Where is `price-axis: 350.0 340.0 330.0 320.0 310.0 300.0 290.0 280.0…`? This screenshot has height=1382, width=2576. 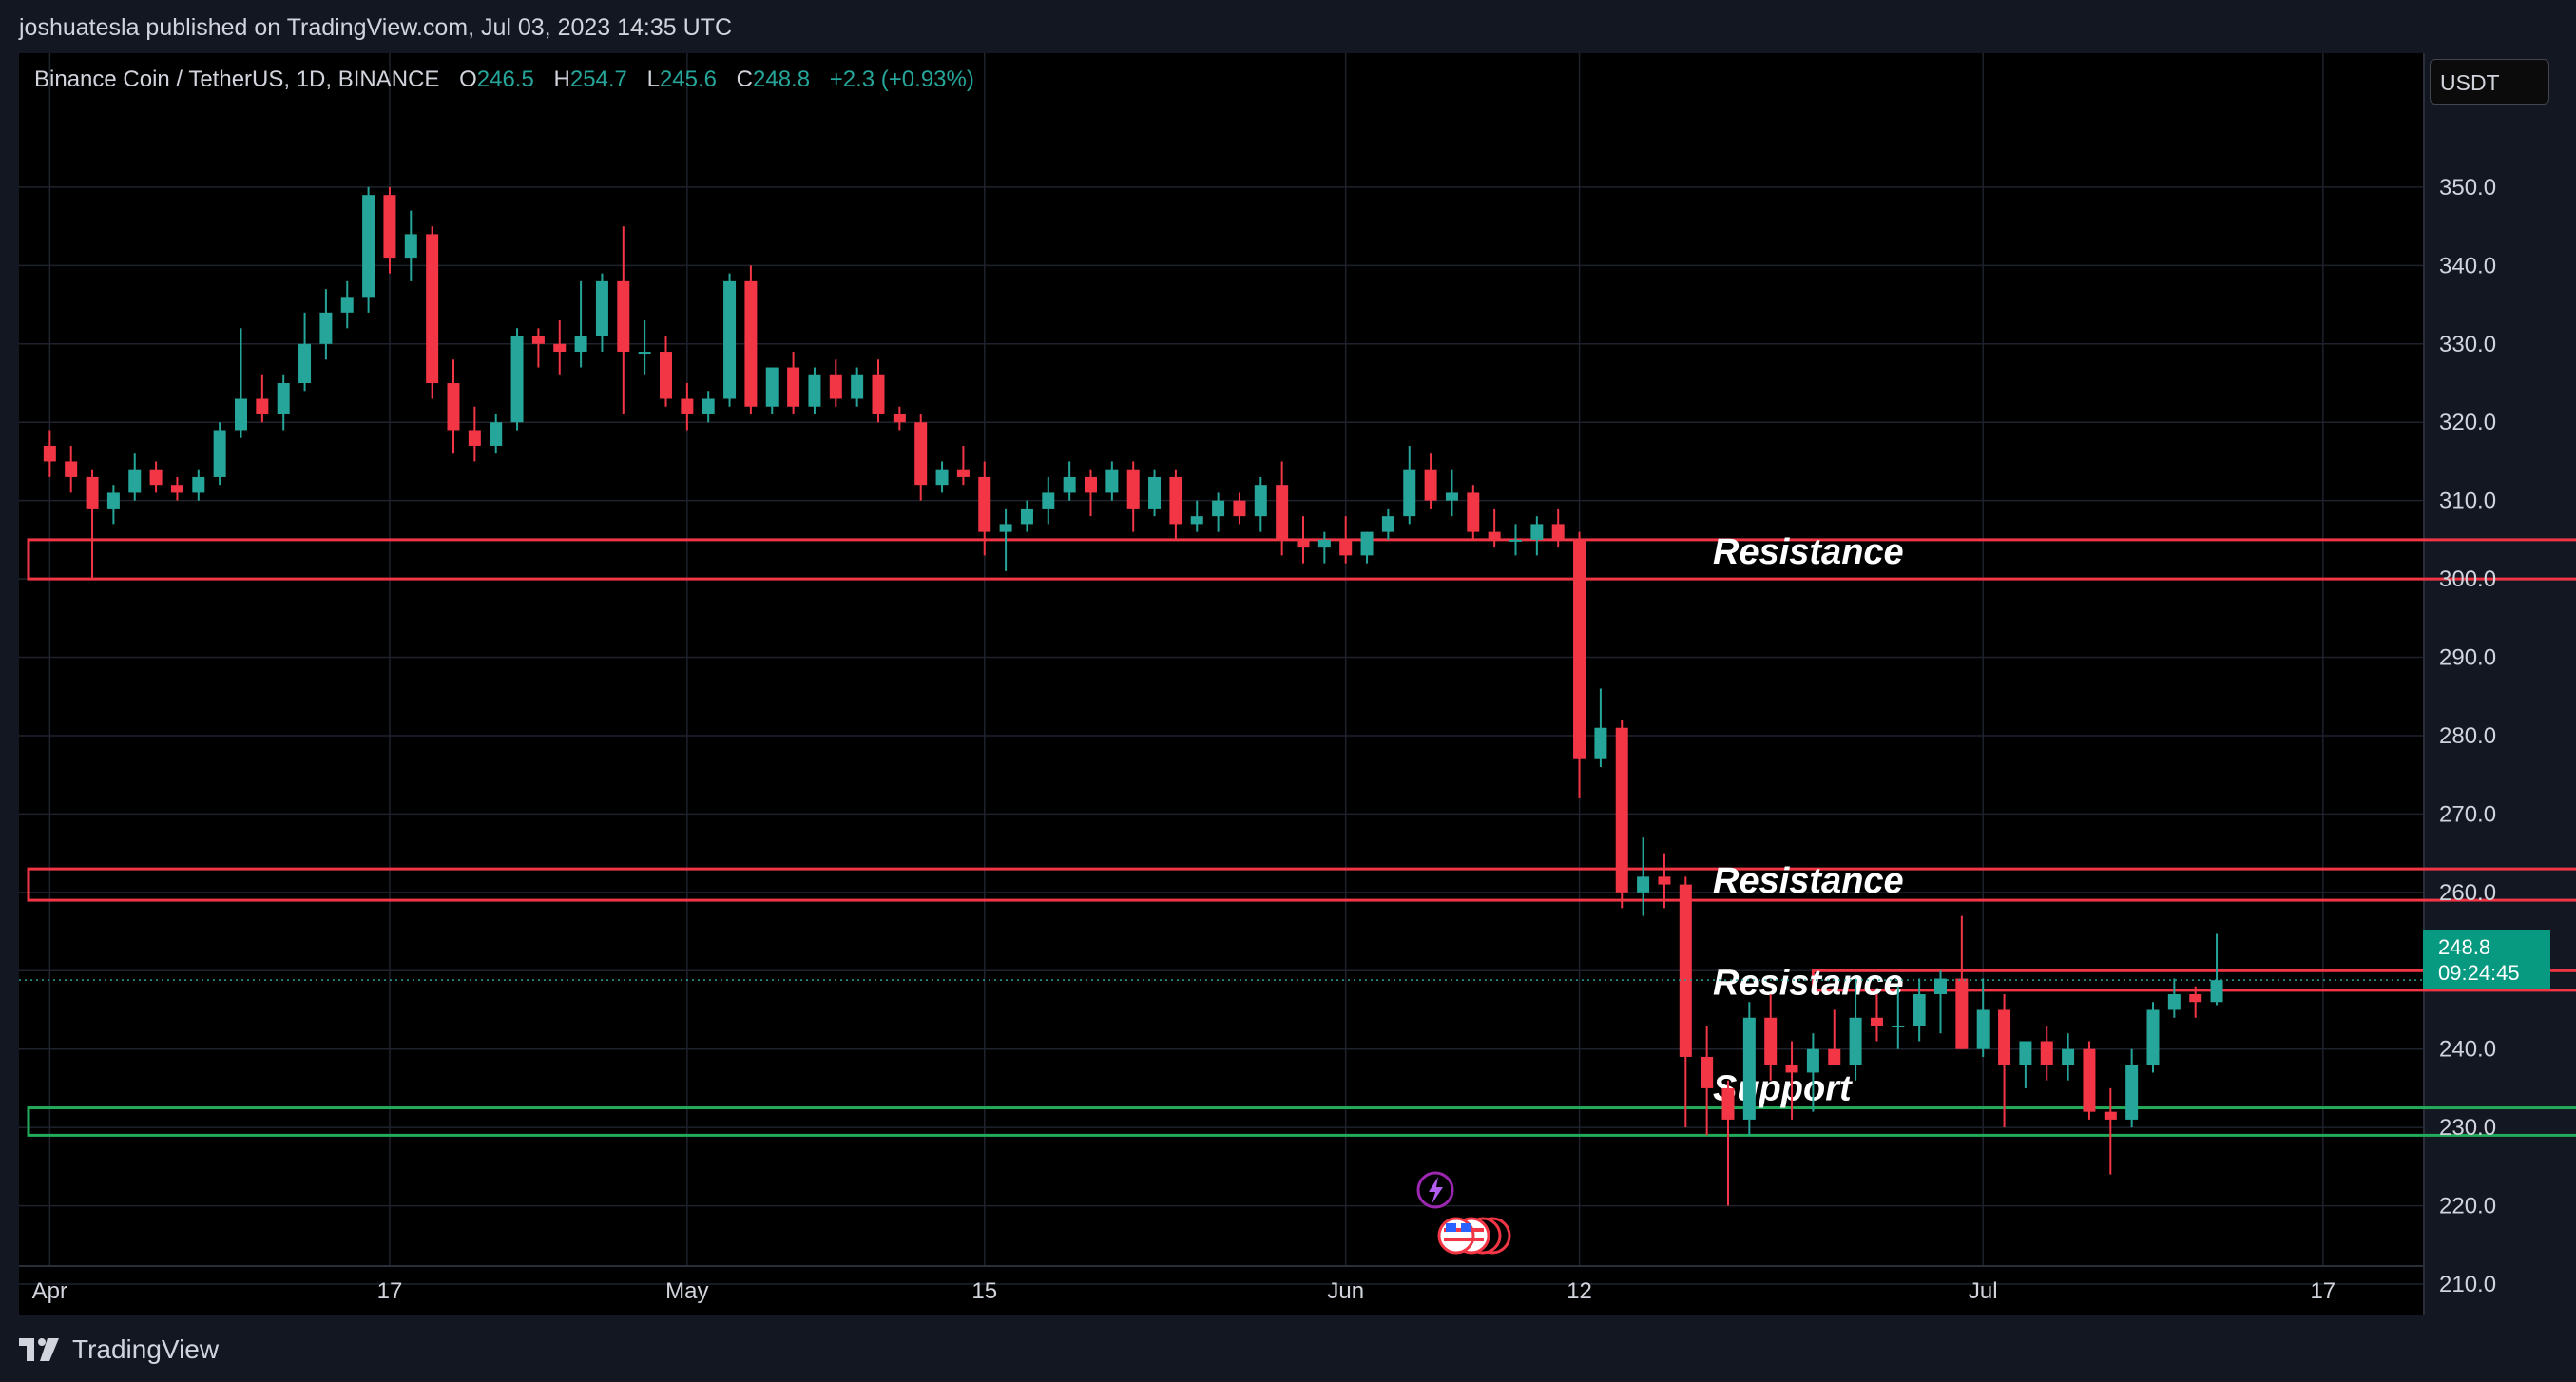
price-axis: 350.0 340.0 330.0 320.0 310.0 300.0 290.0 280.0… is located at coordinates (2467, 736).